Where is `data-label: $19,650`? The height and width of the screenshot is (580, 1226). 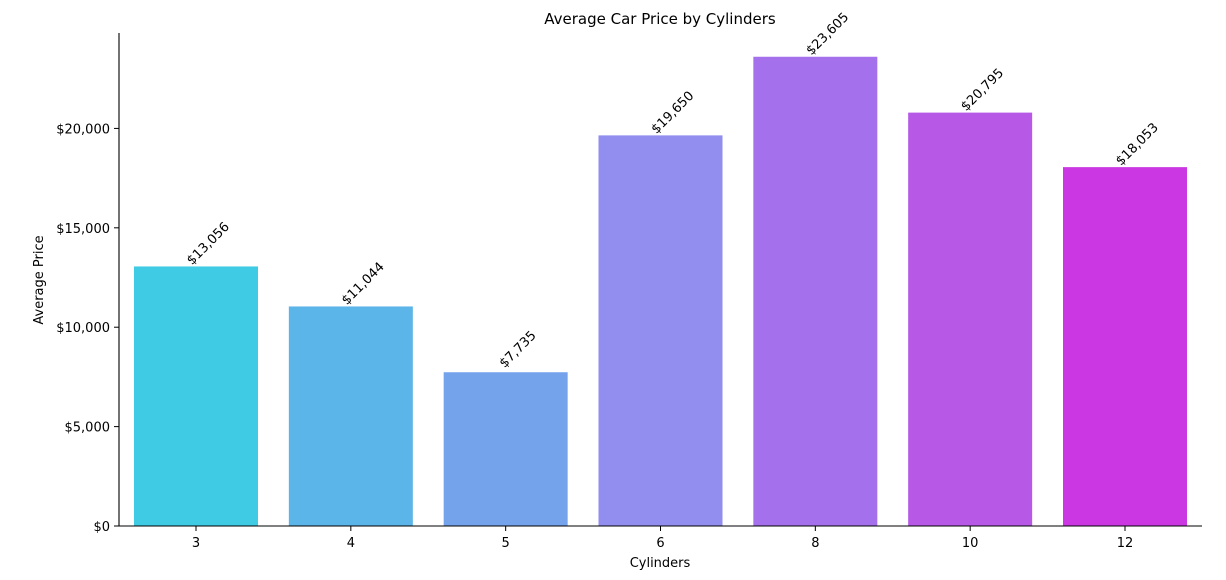
data-label: $19,650 is located at coordinates (673, 113).